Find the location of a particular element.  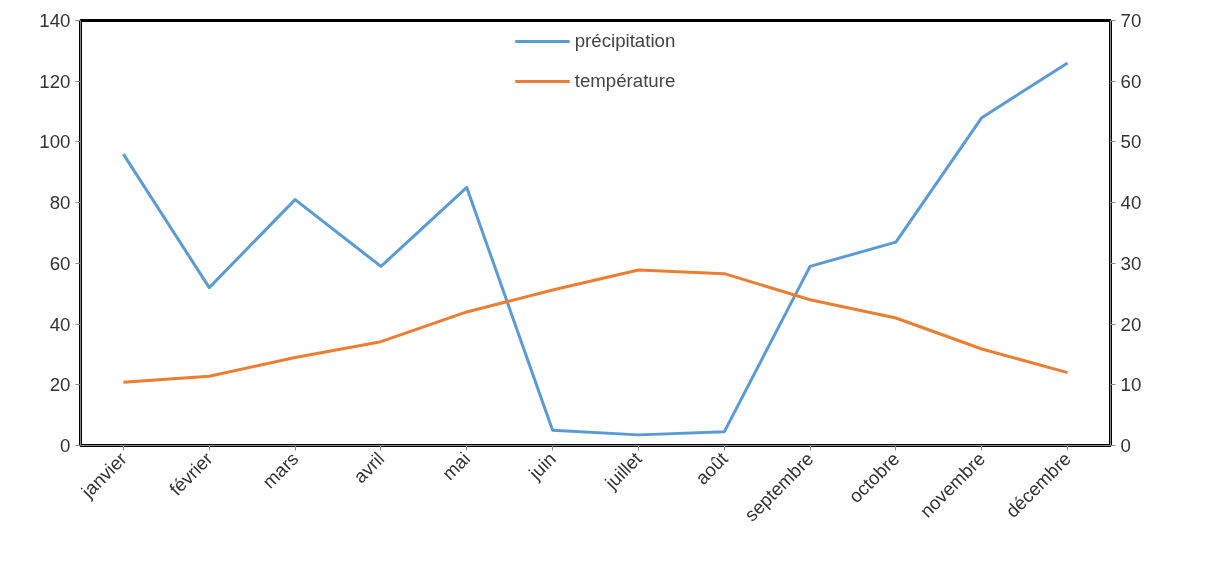

y2-tick-label: 60 is located at coordinates (1131, 81).